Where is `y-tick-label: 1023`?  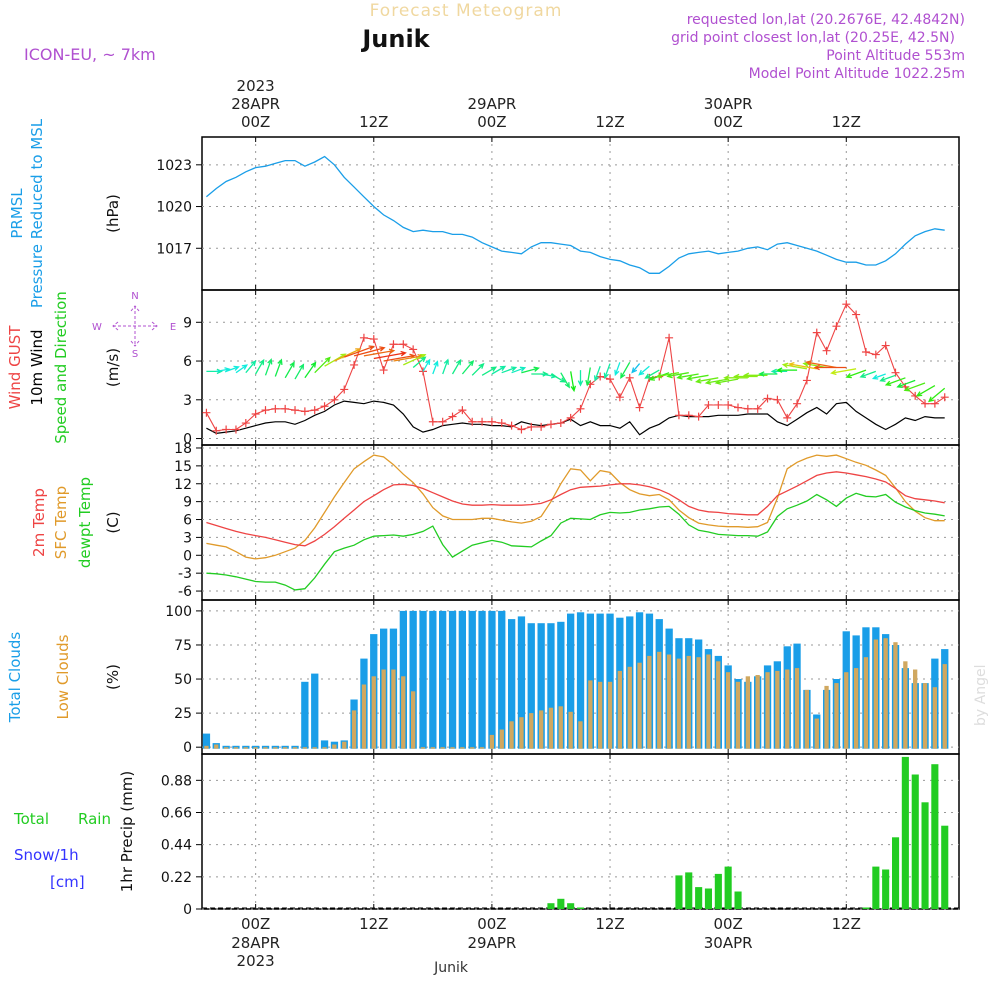
y-tick-label: 1023 is located at coordinates (174, 166).